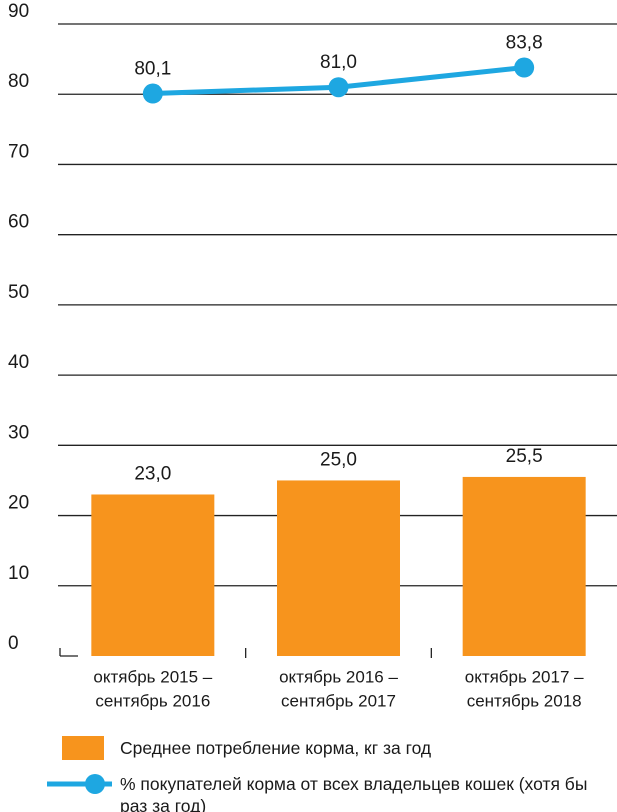 The height and width of the screenshot is (812, 617). I want to click on y-tick-label: 60, so click(18, 222).